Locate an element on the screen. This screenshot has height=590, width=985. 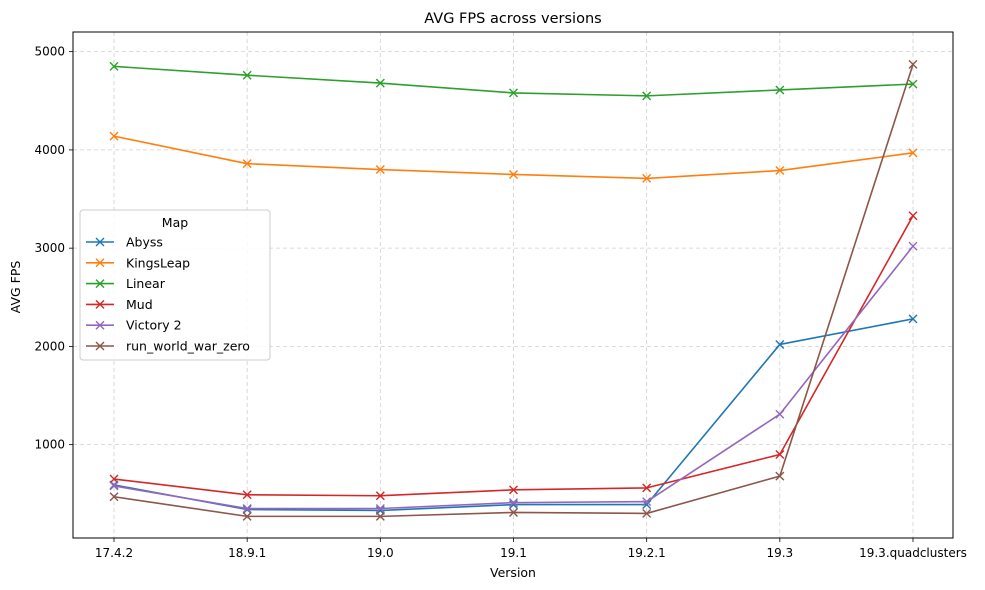
x-tick-label: 18.9.1 is located at coordinates (247, 553).